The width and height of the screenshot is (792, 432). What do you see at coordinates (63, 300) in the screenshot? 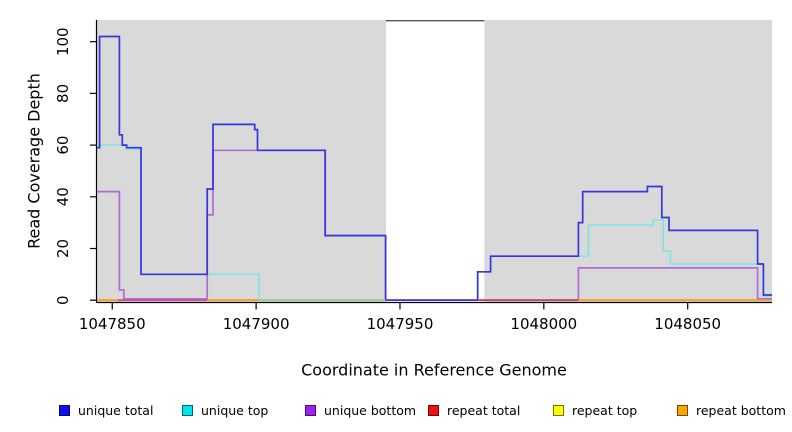
I see `y-tick-label: 0` at bounding box center [63, 300].